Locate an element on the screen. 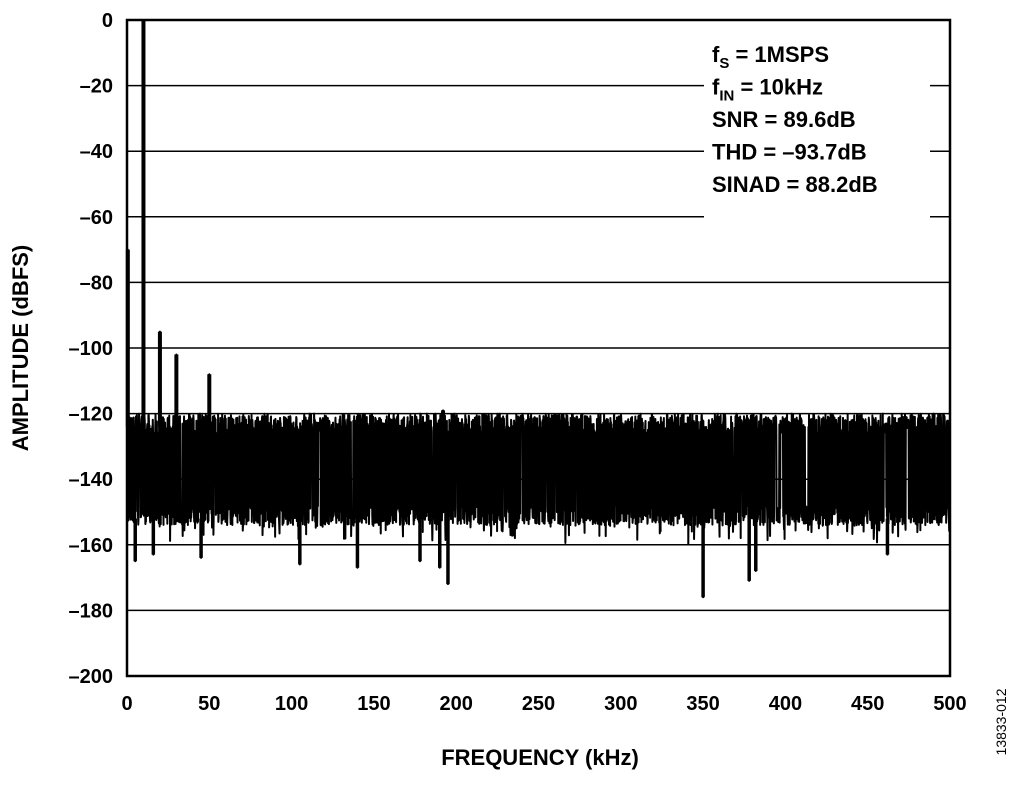  y-tick-label: 0 is located at coordinates (107, 21).